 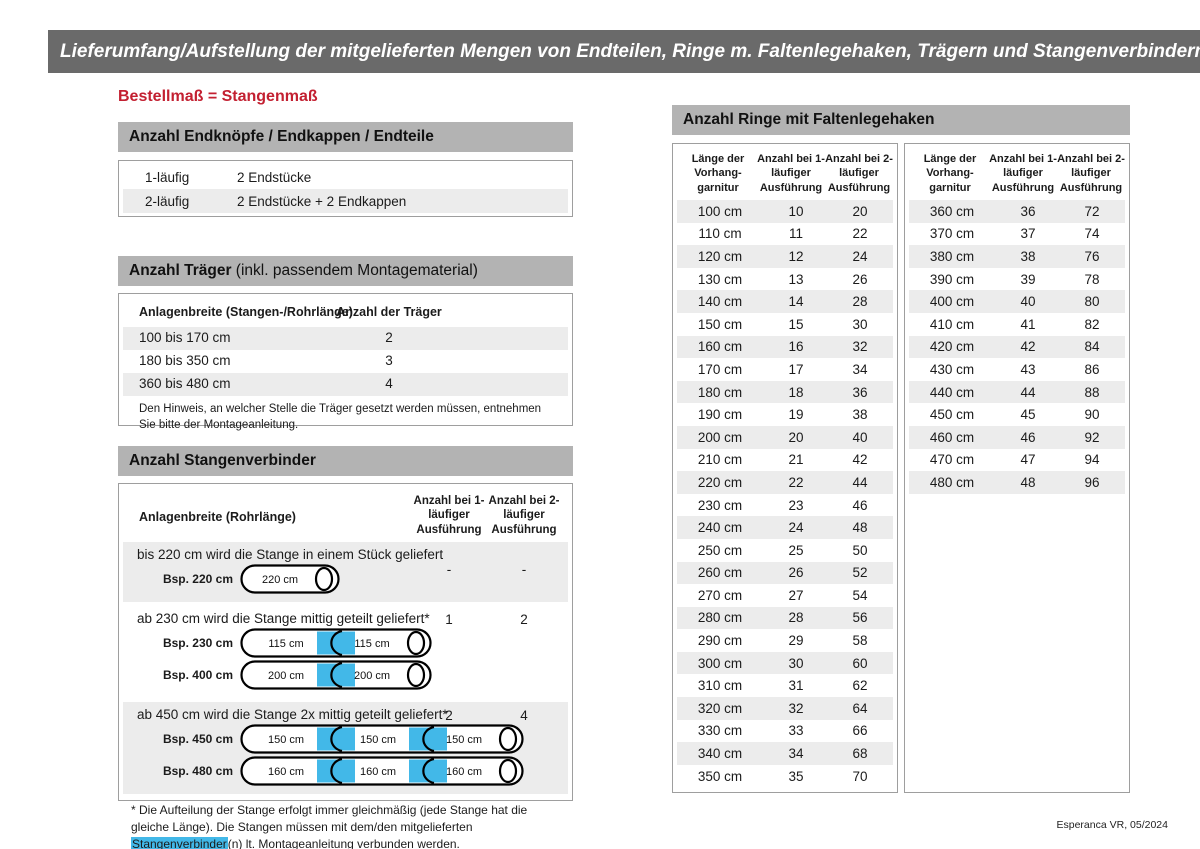 I want to click on col-laenge: Länge der Vorhang-garnitur, so click(x=718, y=173).